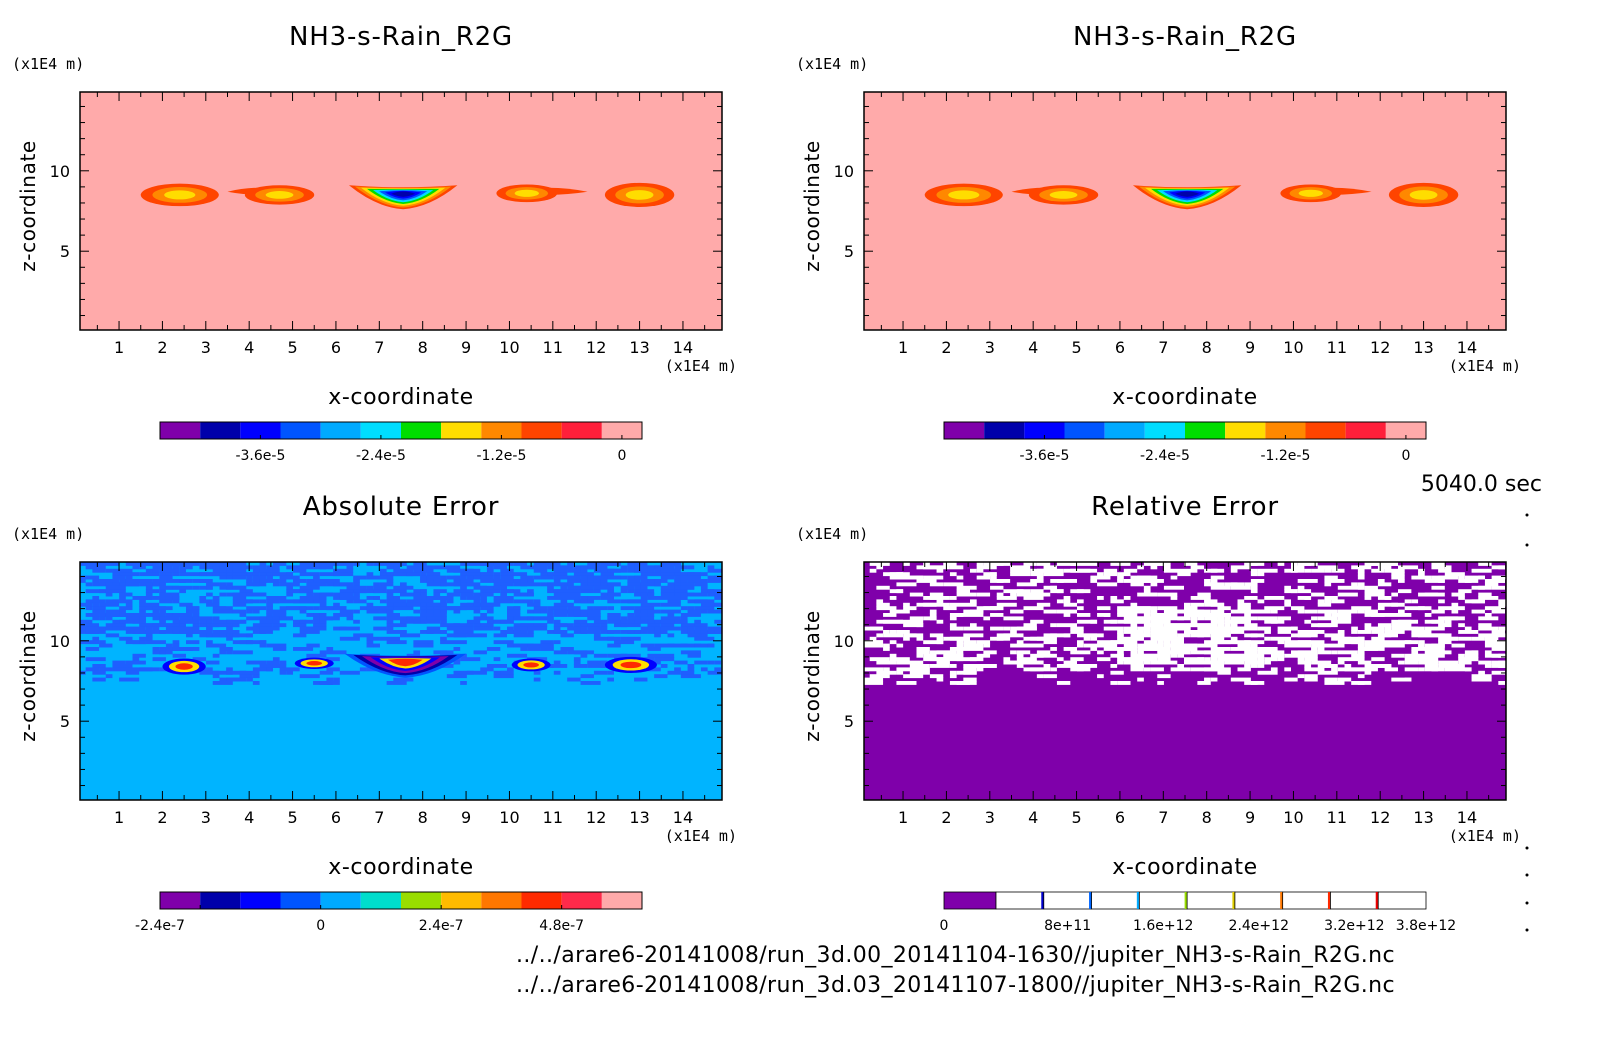  Describe the element at coordinates (639, 347) in the screenshot. I see `x-tick-label: 13` at that location.